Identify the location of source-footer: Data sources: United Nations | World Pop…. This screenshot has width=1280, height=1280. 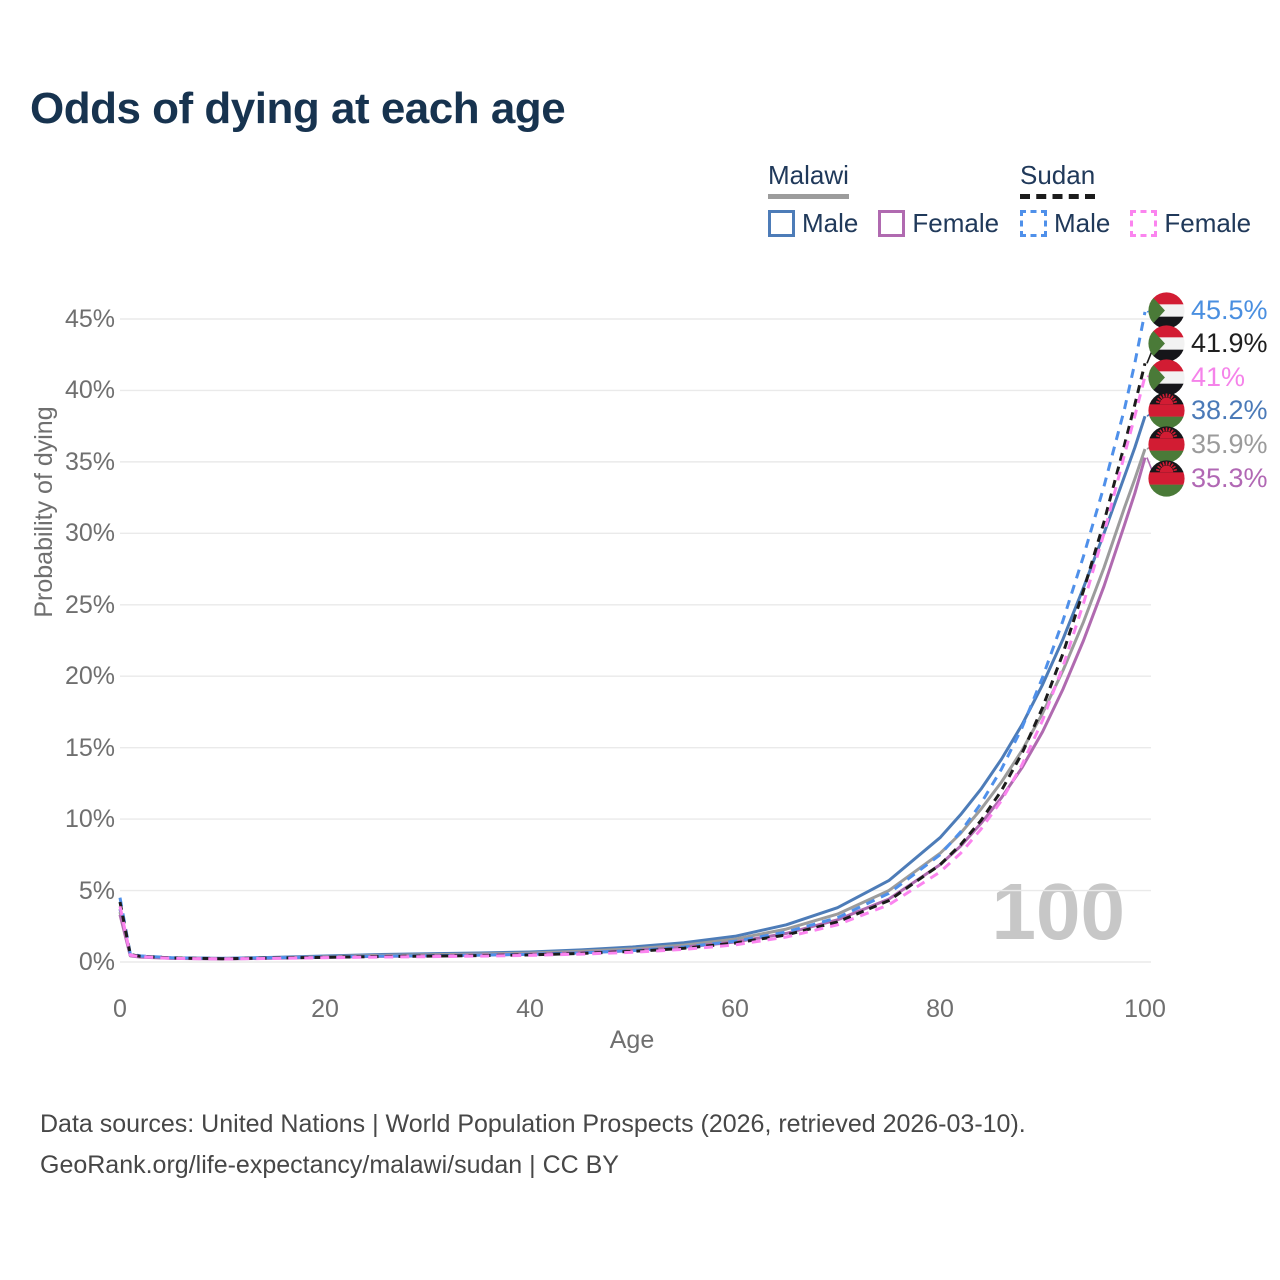
(533, 1145).